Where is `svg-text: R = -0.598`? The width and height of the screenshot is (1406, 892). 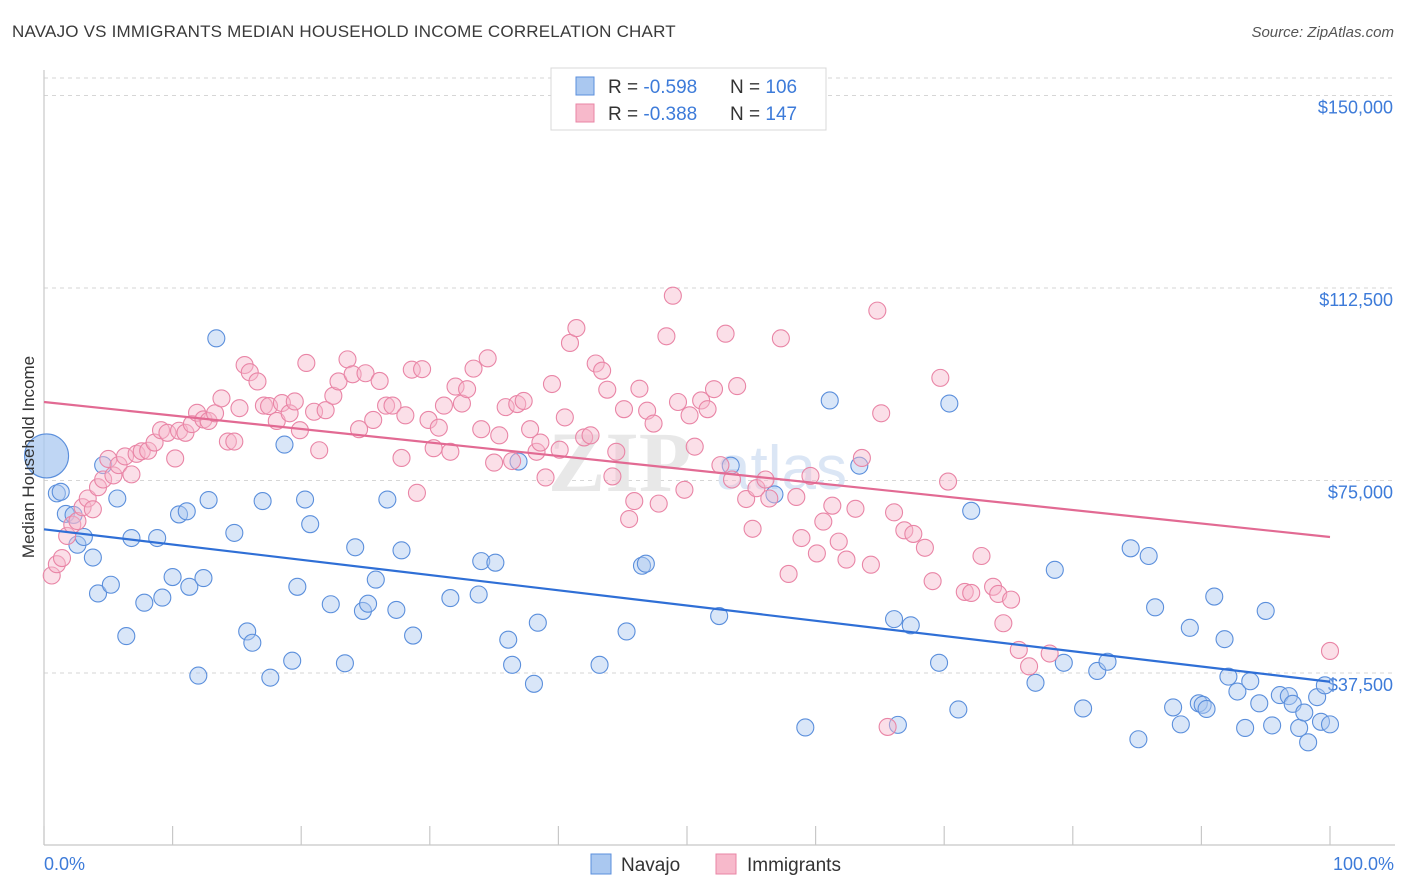 svg-text: R = -0.598 is located at coordinates (652, 87).